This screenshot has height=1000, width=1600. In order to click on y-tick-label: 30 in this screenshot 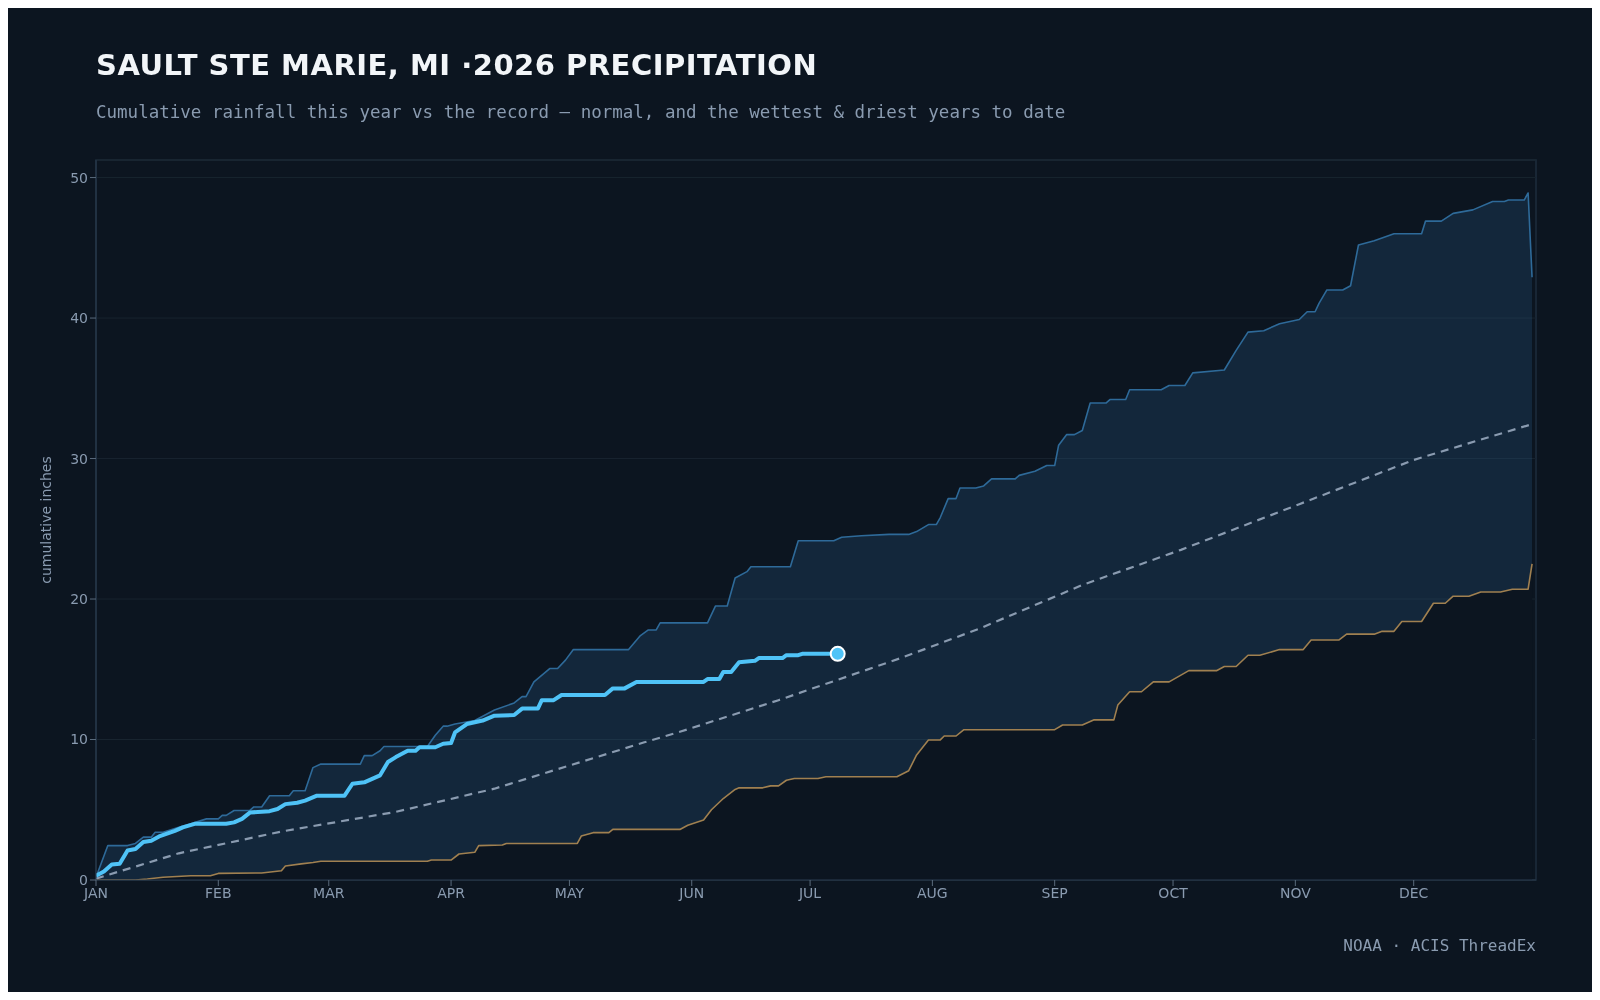, I will do `click(79, 458)`.